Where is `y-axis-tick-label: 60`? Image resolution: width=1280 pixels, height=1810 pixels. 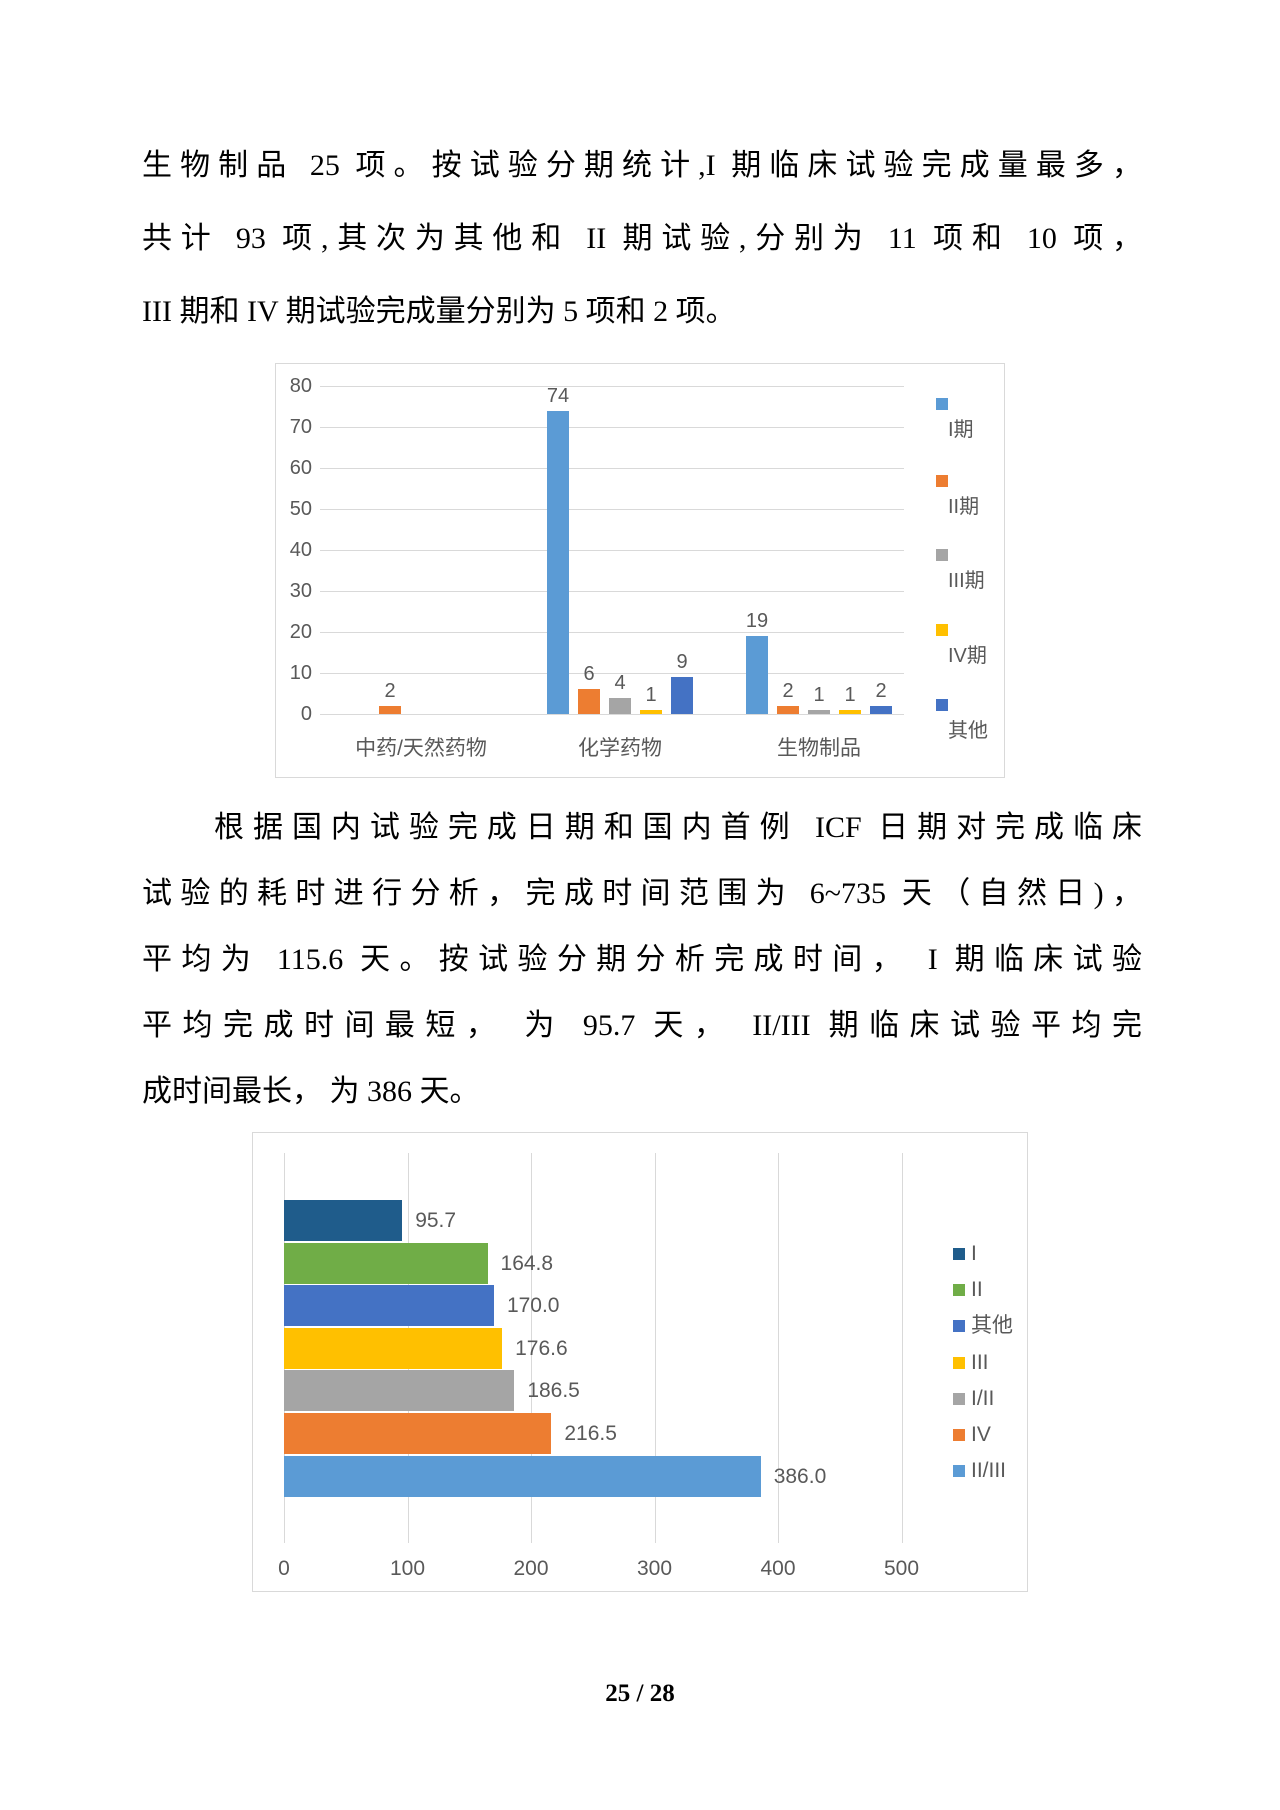 y-axis-tick-label: 60 is located at coordinates (300, 468).